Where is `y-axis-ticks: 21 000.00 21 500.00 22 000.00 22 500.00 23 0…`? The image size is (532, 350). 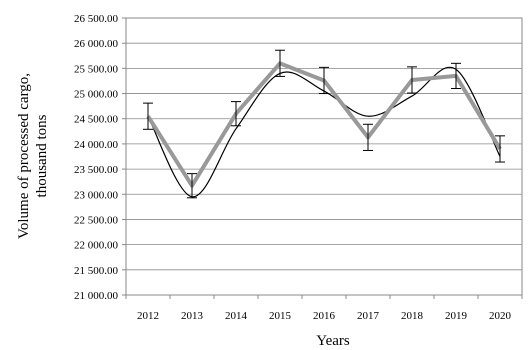
y-axis-ticks: 21 000.00 21 500.00 22 000.00 22 500.00 23 0… is located at coordinates (100, 157).